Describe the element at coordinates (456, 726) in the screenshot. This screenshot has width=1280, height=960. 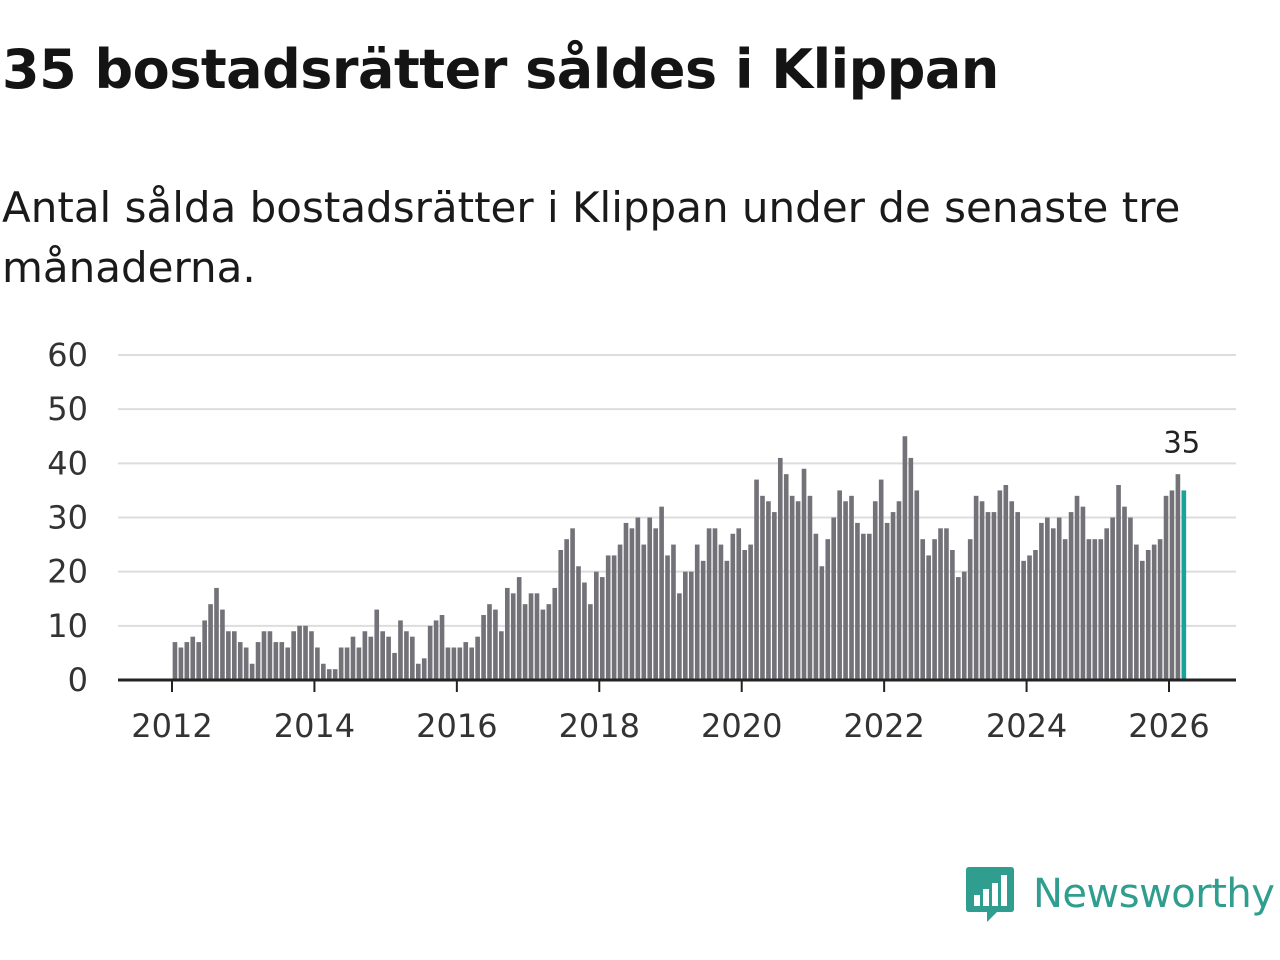
I see `x-tick-label: 2016` at that location.